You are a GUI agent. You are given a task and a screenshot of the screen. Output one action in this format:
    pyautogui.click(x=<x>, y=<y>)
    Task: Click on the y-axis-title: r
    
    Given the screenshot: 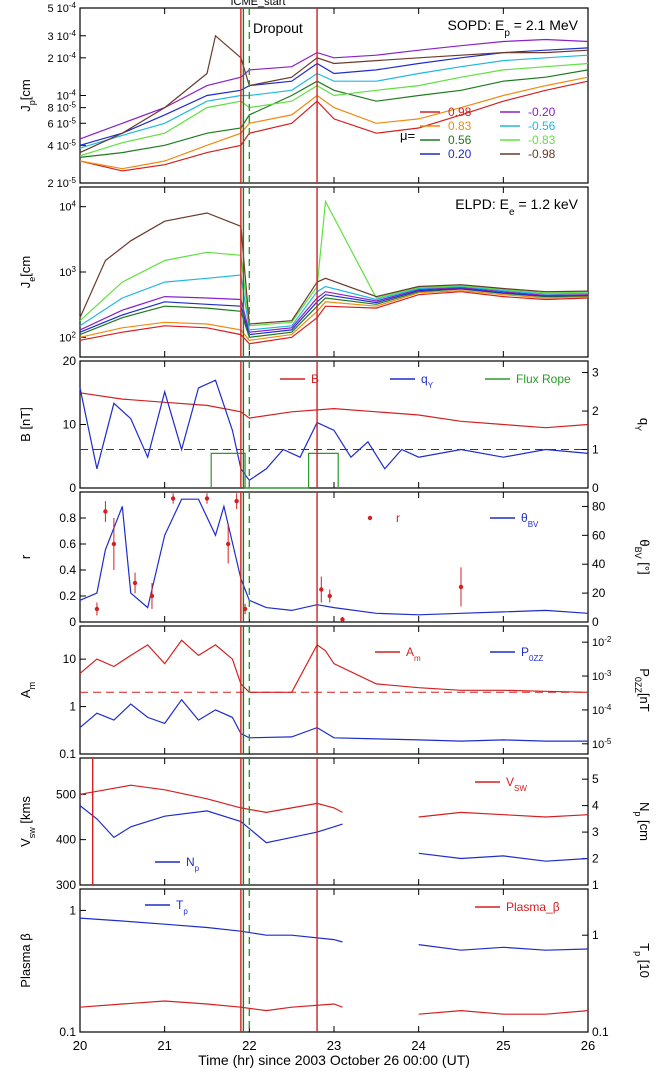 What is the action you would take?
    pyautogui.click(x=25, y=556)
    